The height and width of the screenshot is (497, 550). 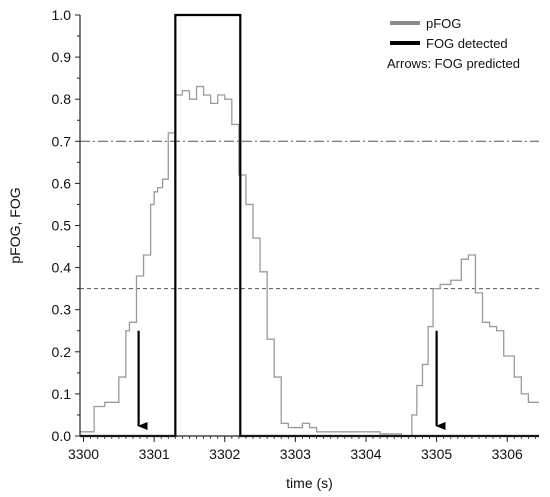 I want to click on y-tick-label: 0.4, so click(x=62, y=268).